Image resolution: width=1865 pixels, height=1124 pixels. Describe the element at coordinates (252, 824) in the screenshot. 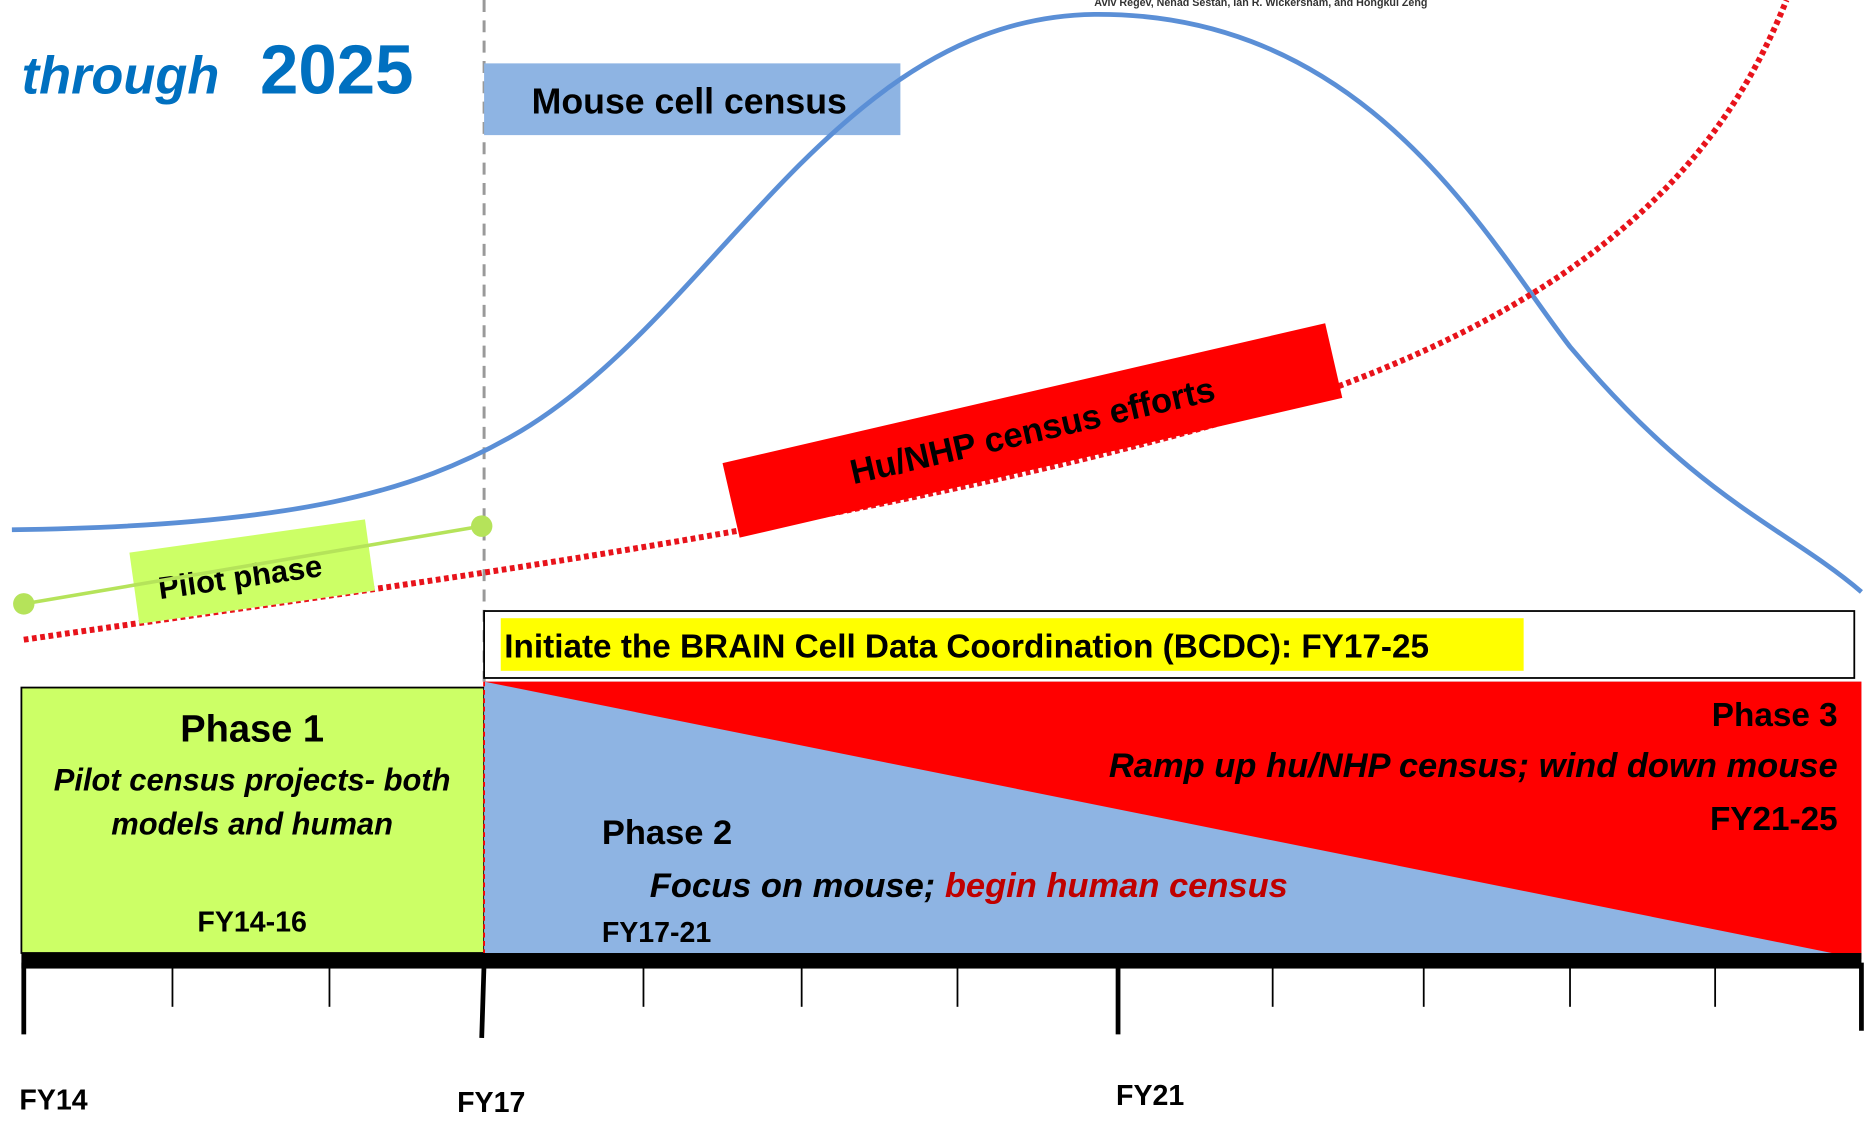

I see `phase1-line: models and human` at that location.